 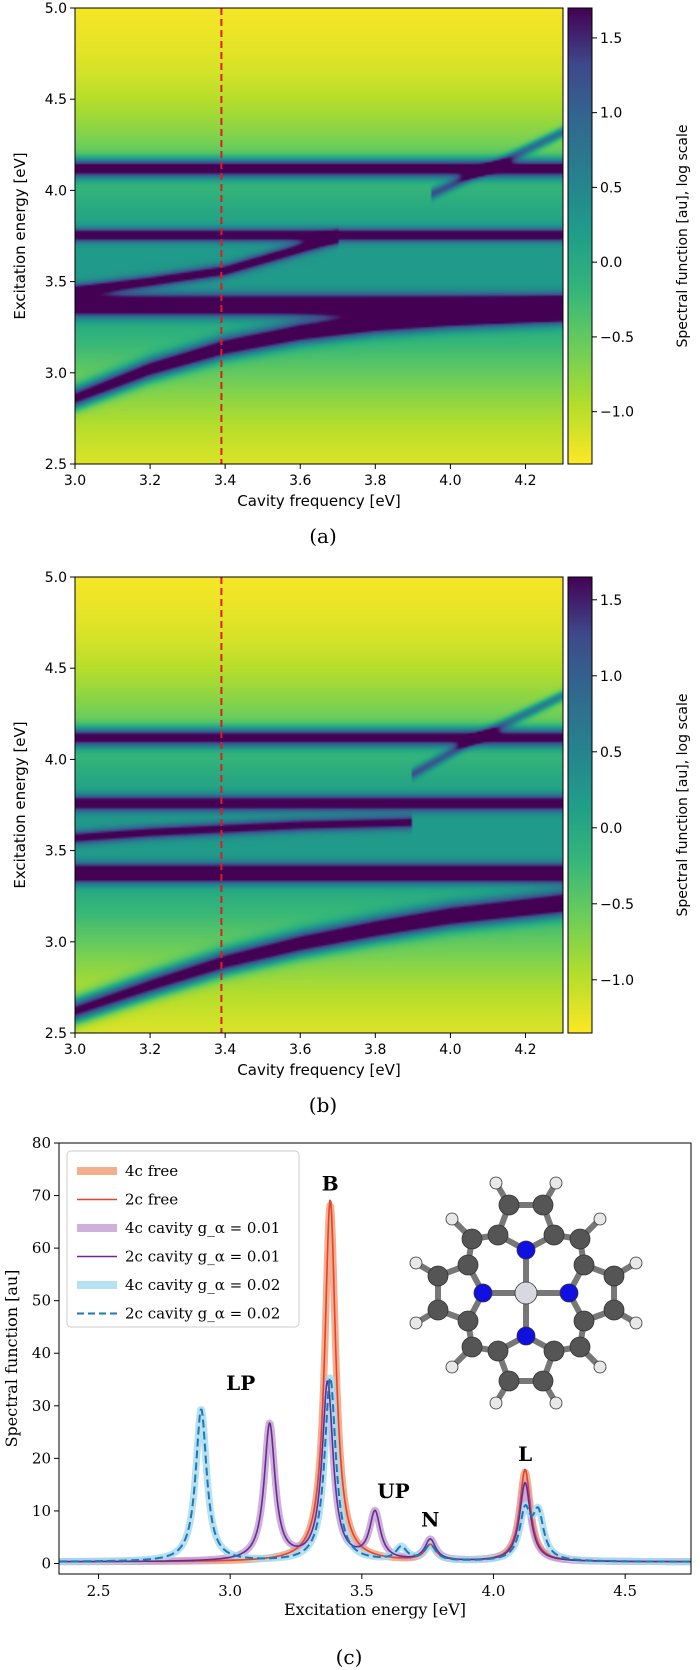 I want to click on legend-entry-0: 4c free, so click(x=151, y=1171).